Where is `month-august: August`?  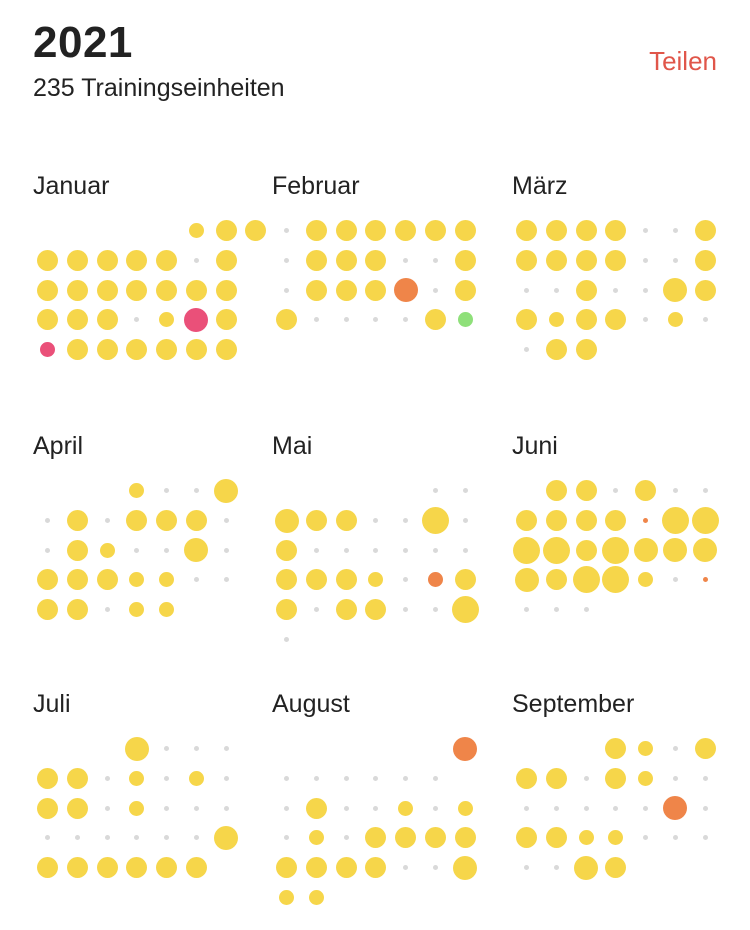
month-august: August is located at coordinates (387, 805).